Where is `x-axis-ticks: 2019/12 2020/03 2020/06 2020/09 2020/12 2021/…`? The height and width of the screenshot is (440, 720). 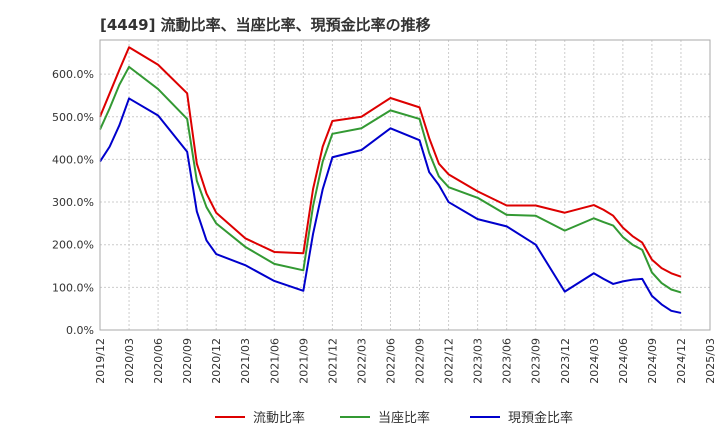 x-axis-ticks: 2019/12 2020/03 2020/06 2020/09 2020/12 2021/… is located at coordinates (405, 361).